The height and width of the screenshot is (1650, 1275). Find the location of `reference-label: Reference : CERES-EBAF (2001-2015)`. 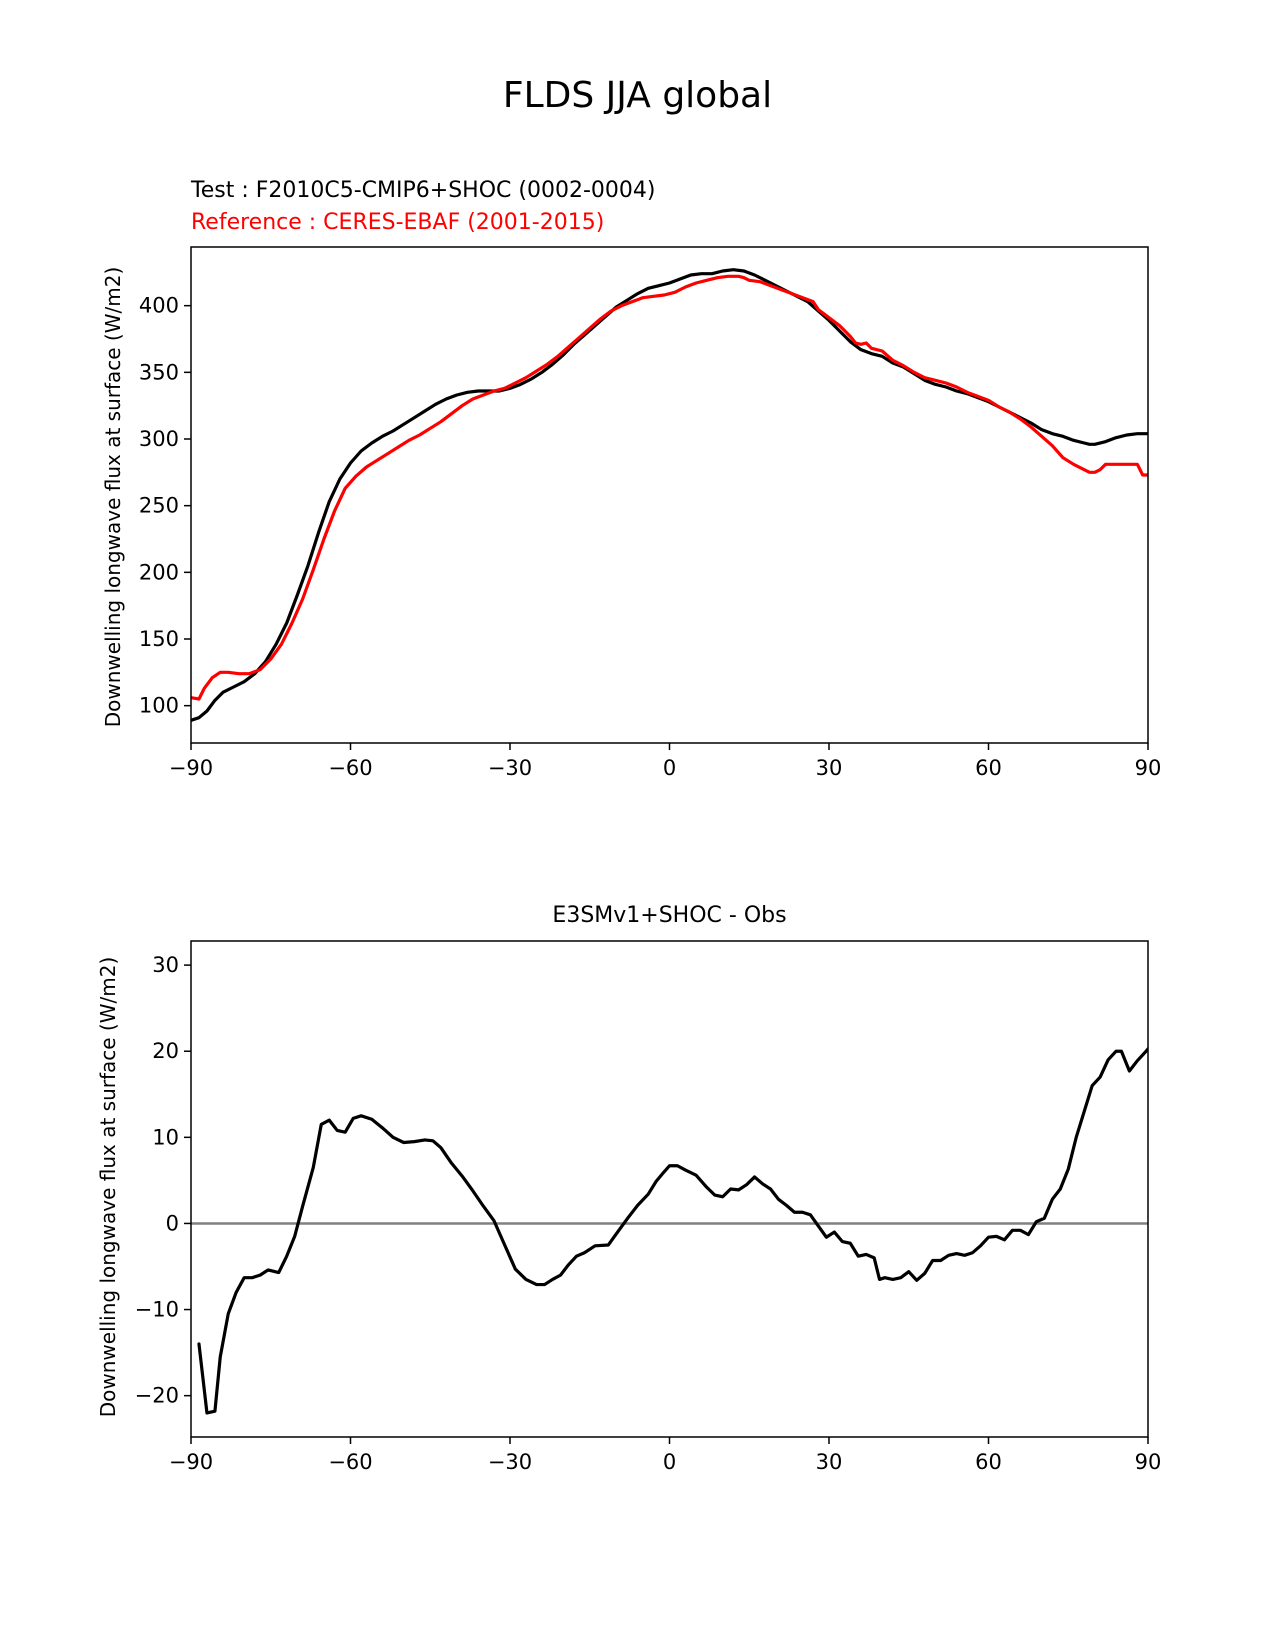

reference-label: Reference : CERES-EBAF (2001-2015) is located at coordinates (397, 222).